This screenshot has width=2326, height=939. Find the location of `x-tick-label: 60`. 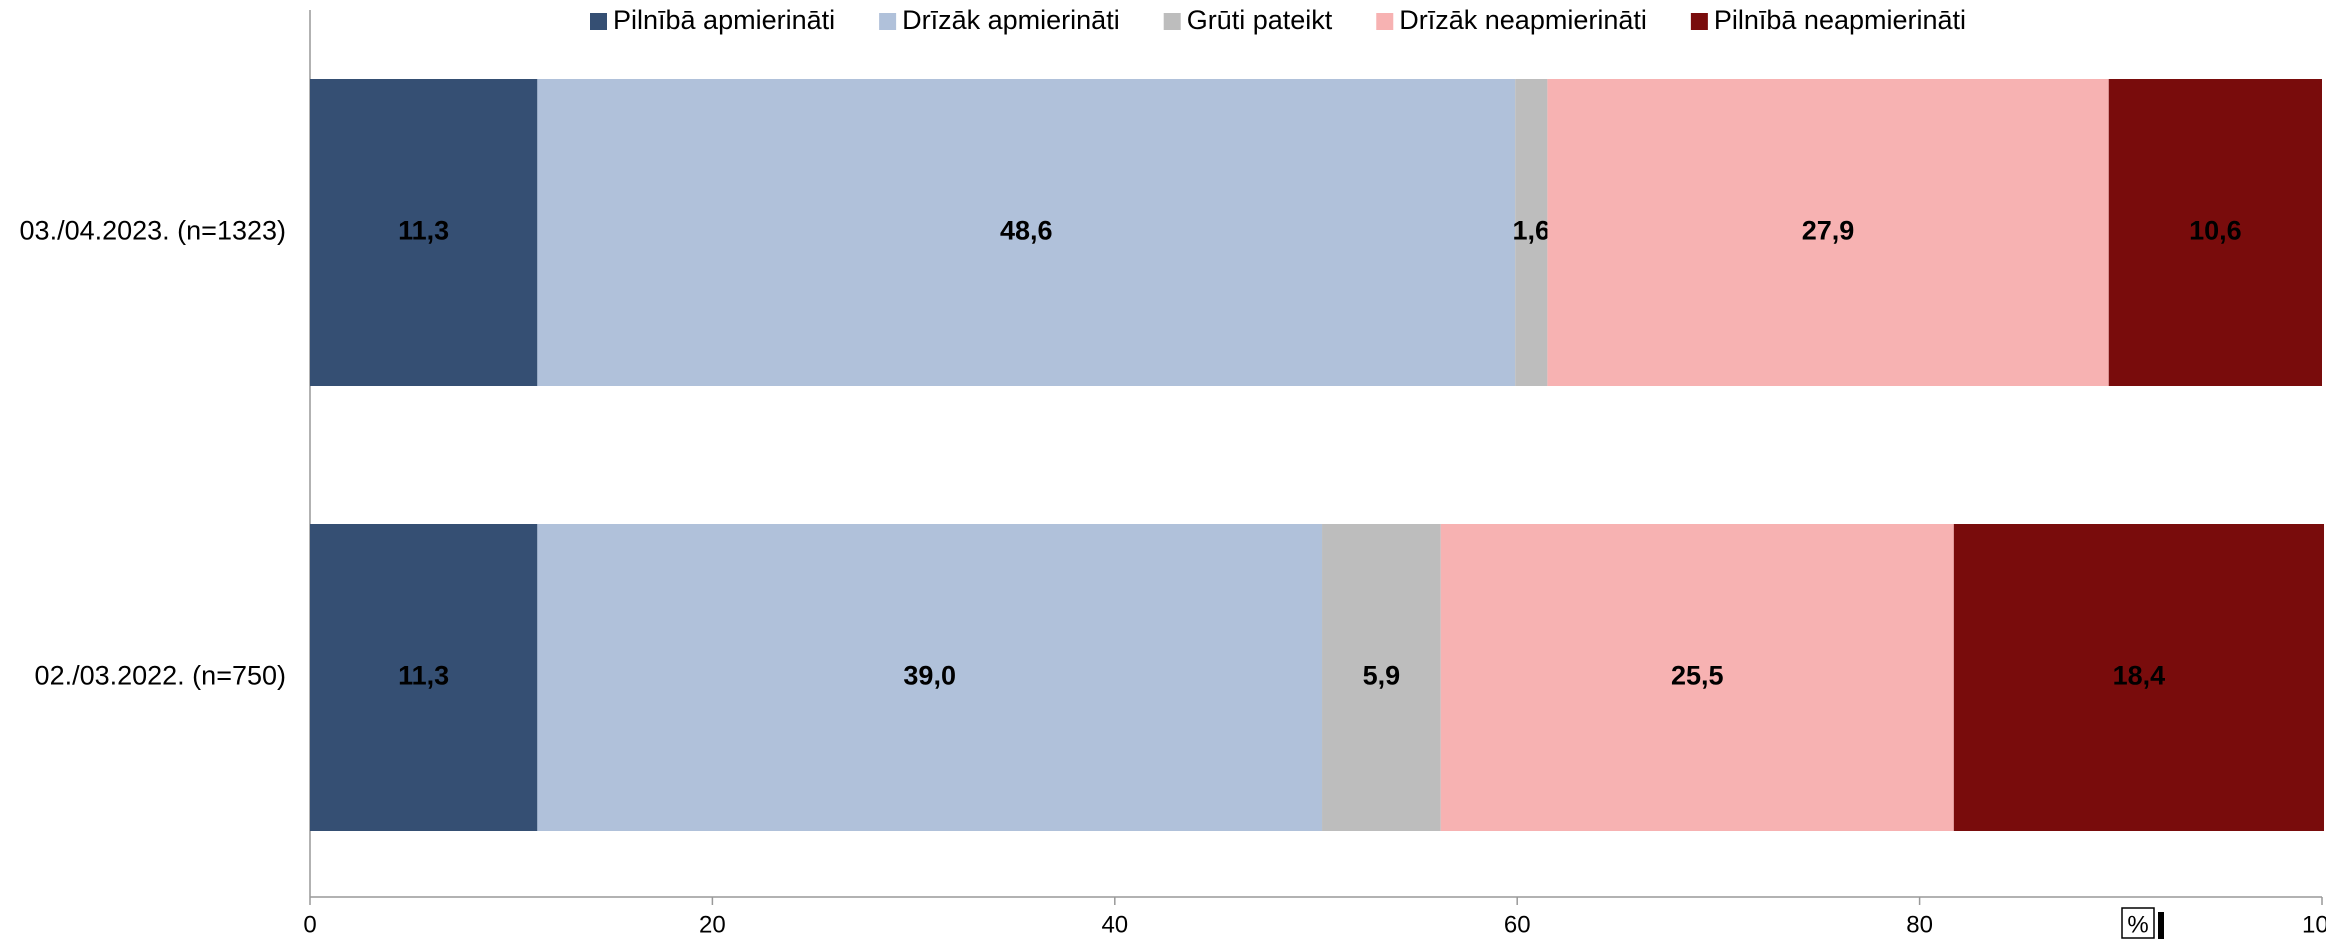

x-tick-label: 60 is located at coordinates (1517, 924).